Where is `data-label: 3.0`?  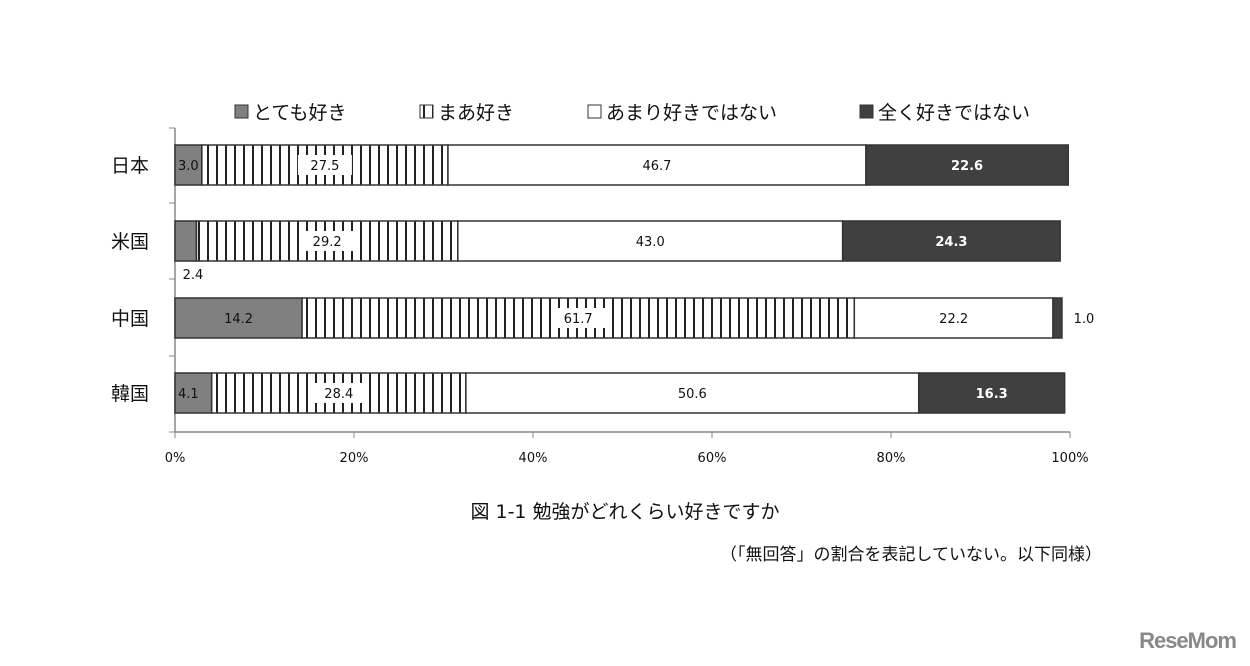 data-label: 3.0 is located at coordinates (188, 166).